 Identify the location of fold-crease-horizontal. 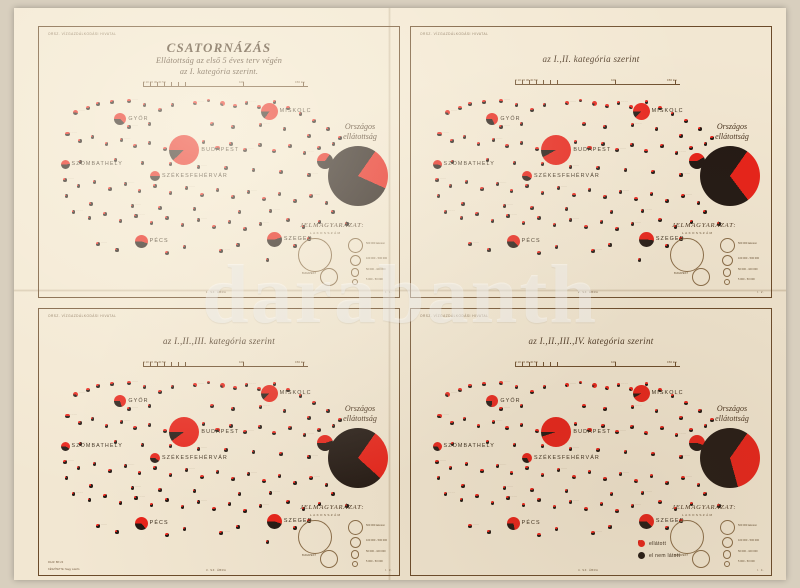
(400, 290).